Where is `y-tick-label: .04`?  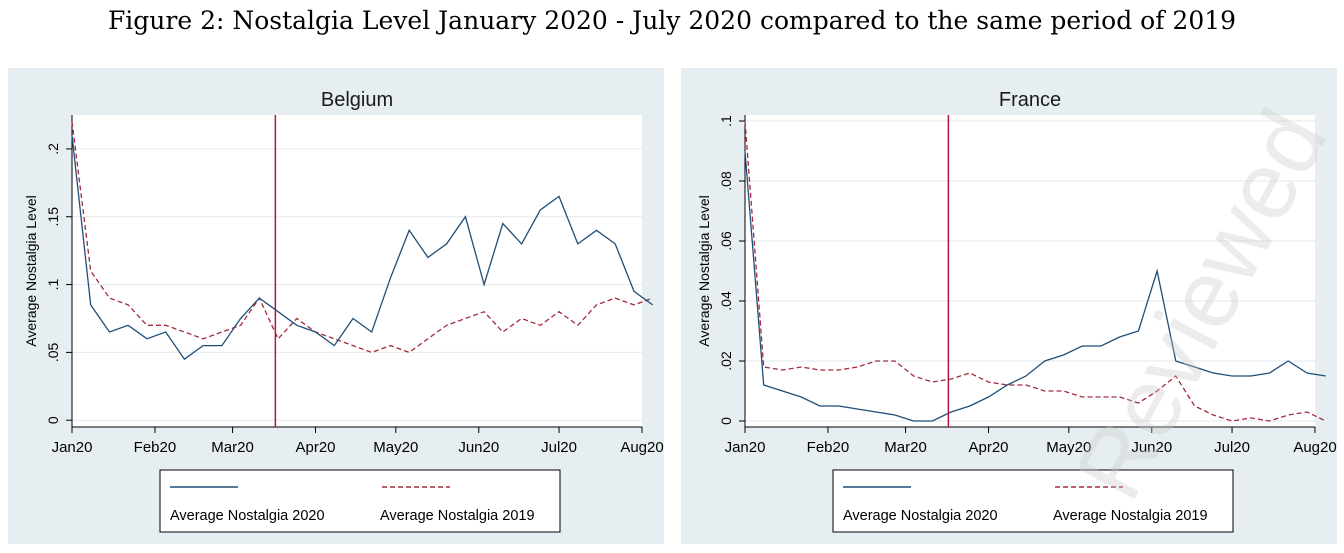
y-tick-label: .04 is located at coordinates (726, 301).